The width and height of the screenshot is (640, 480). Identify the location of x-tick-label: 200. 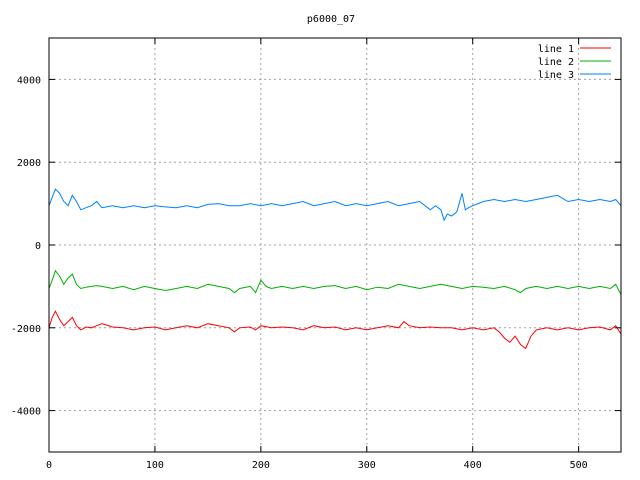
(261, 465).